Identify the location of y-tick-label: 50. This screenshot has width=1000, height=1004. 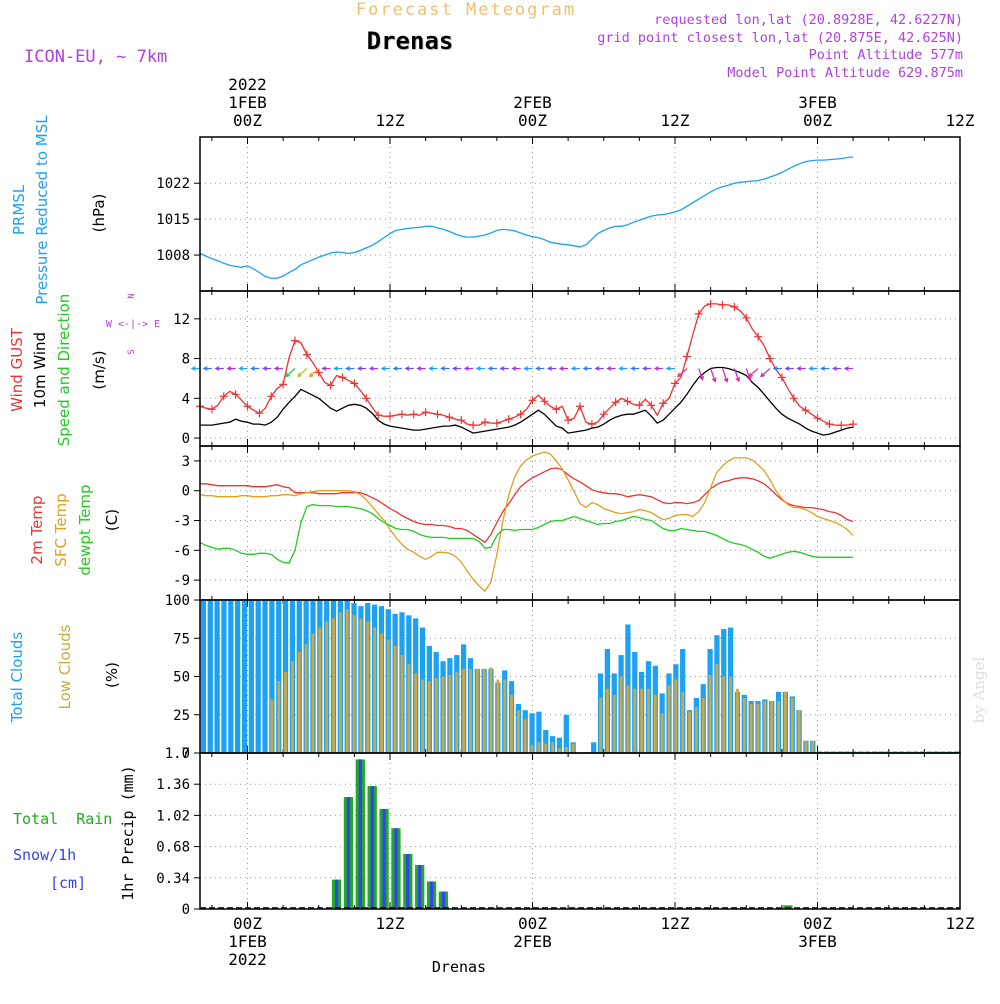
(181, 678).